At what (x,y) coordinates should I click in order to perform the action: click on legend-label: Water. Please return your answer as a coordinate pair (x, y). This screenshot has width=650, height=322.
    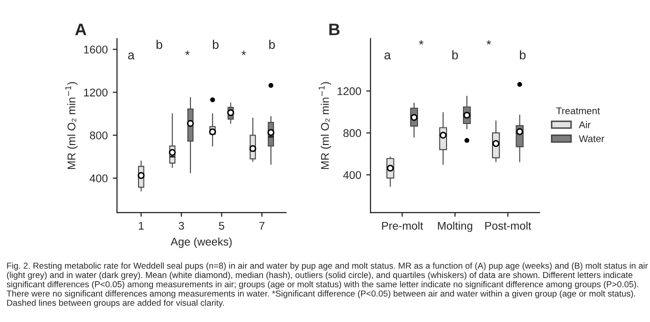
    Looking at the image, I should click on (591, 138).